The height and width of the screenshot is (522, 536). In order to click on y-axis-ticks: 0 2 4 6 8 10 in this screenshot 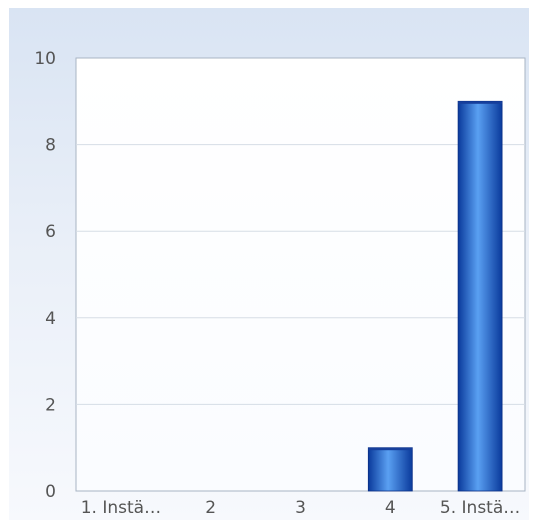, I will do `click(45, 275)`.